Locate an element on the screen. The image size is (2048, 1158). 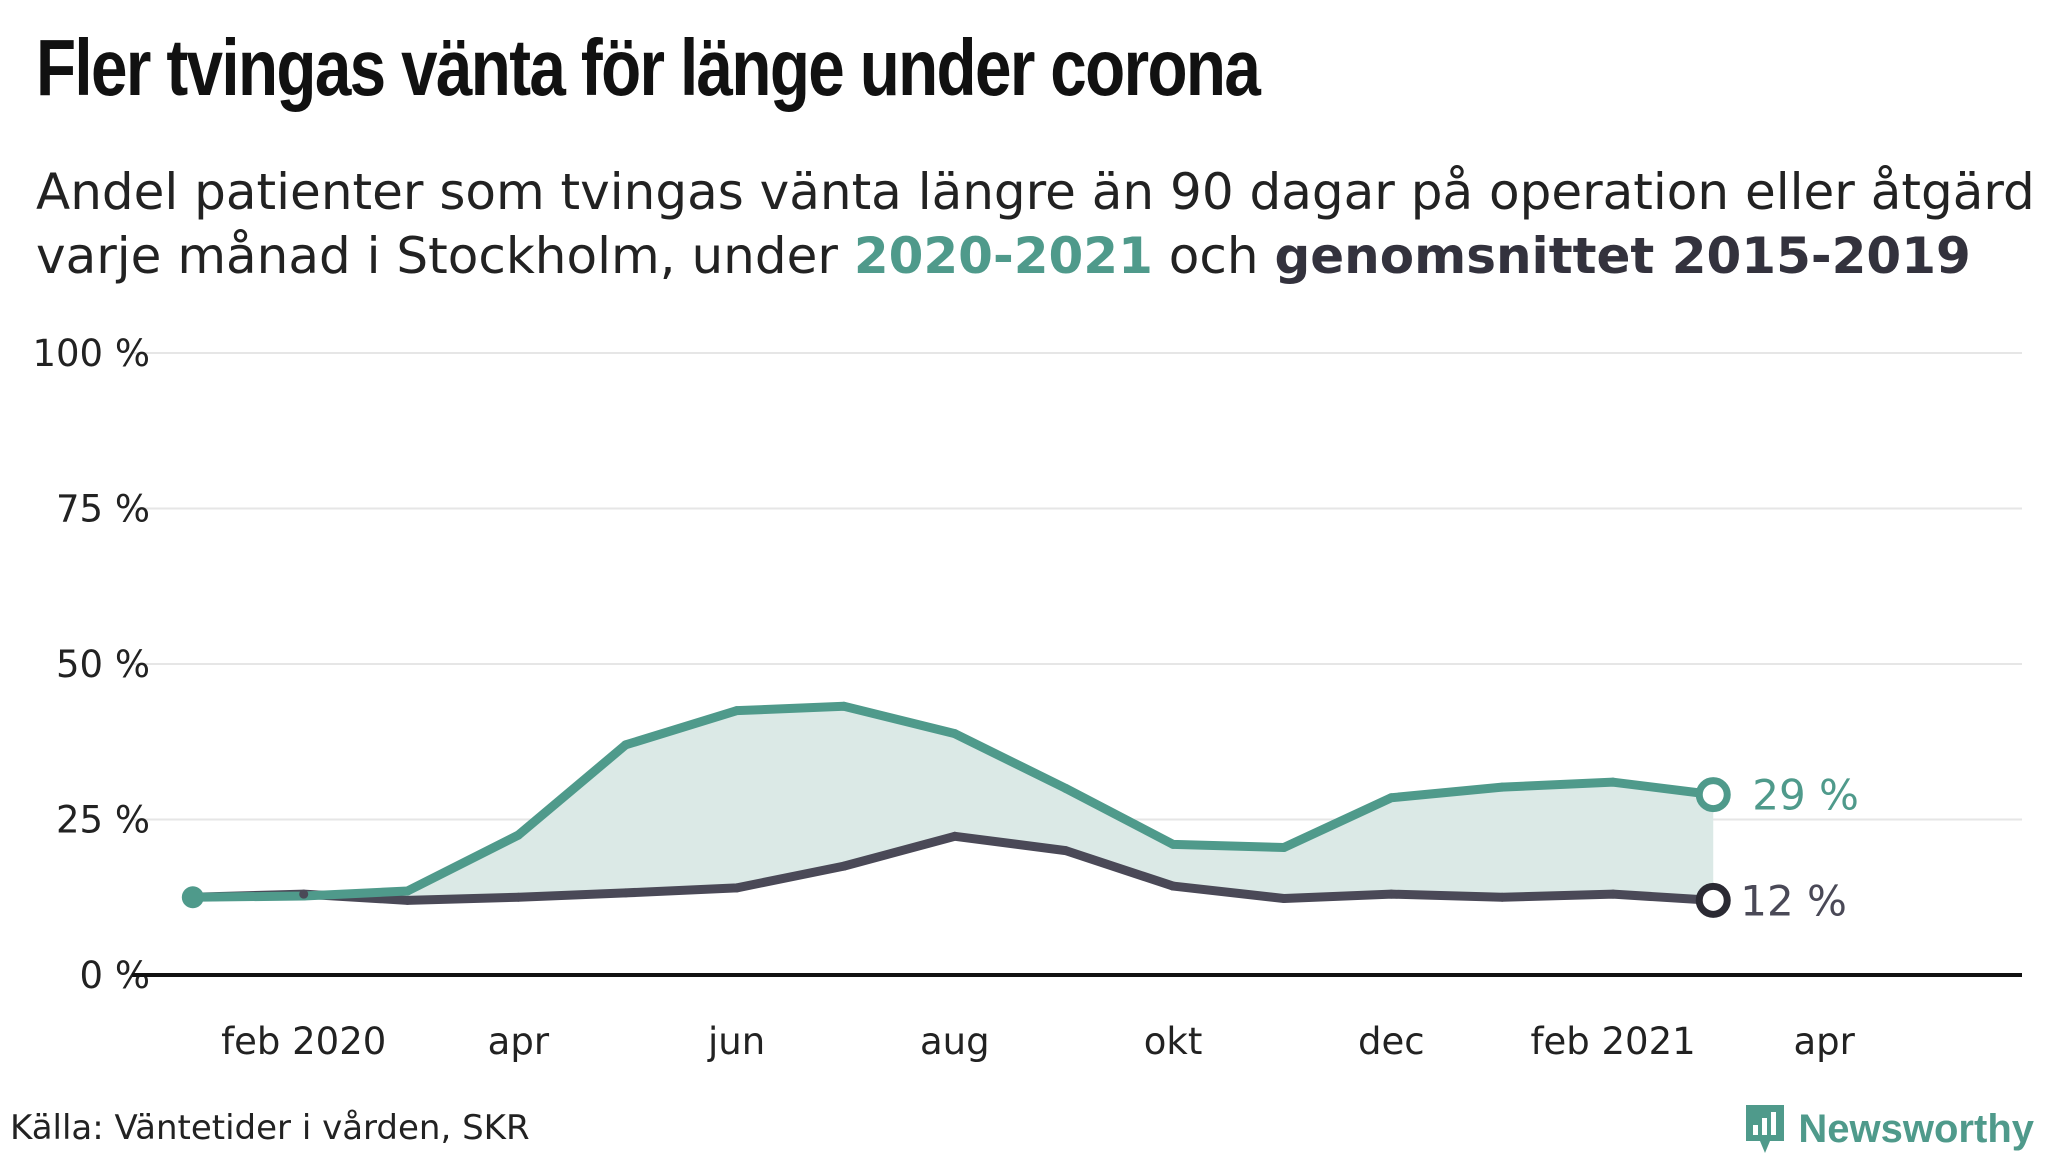
series-start-point is located at coordinates (192, 897).